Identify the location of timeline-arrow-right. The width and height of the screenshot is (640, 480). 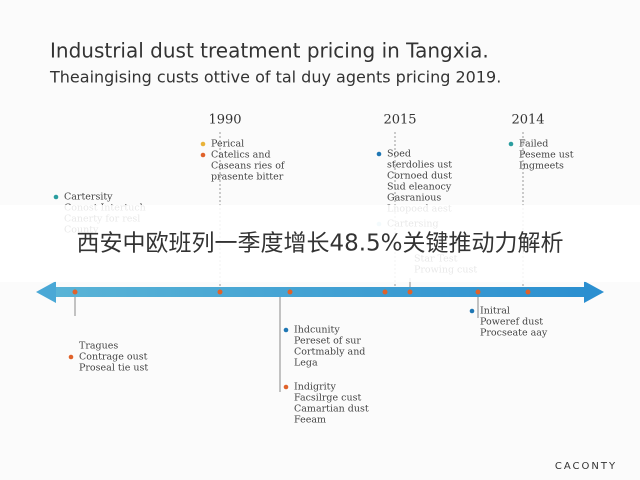
(594, 292).